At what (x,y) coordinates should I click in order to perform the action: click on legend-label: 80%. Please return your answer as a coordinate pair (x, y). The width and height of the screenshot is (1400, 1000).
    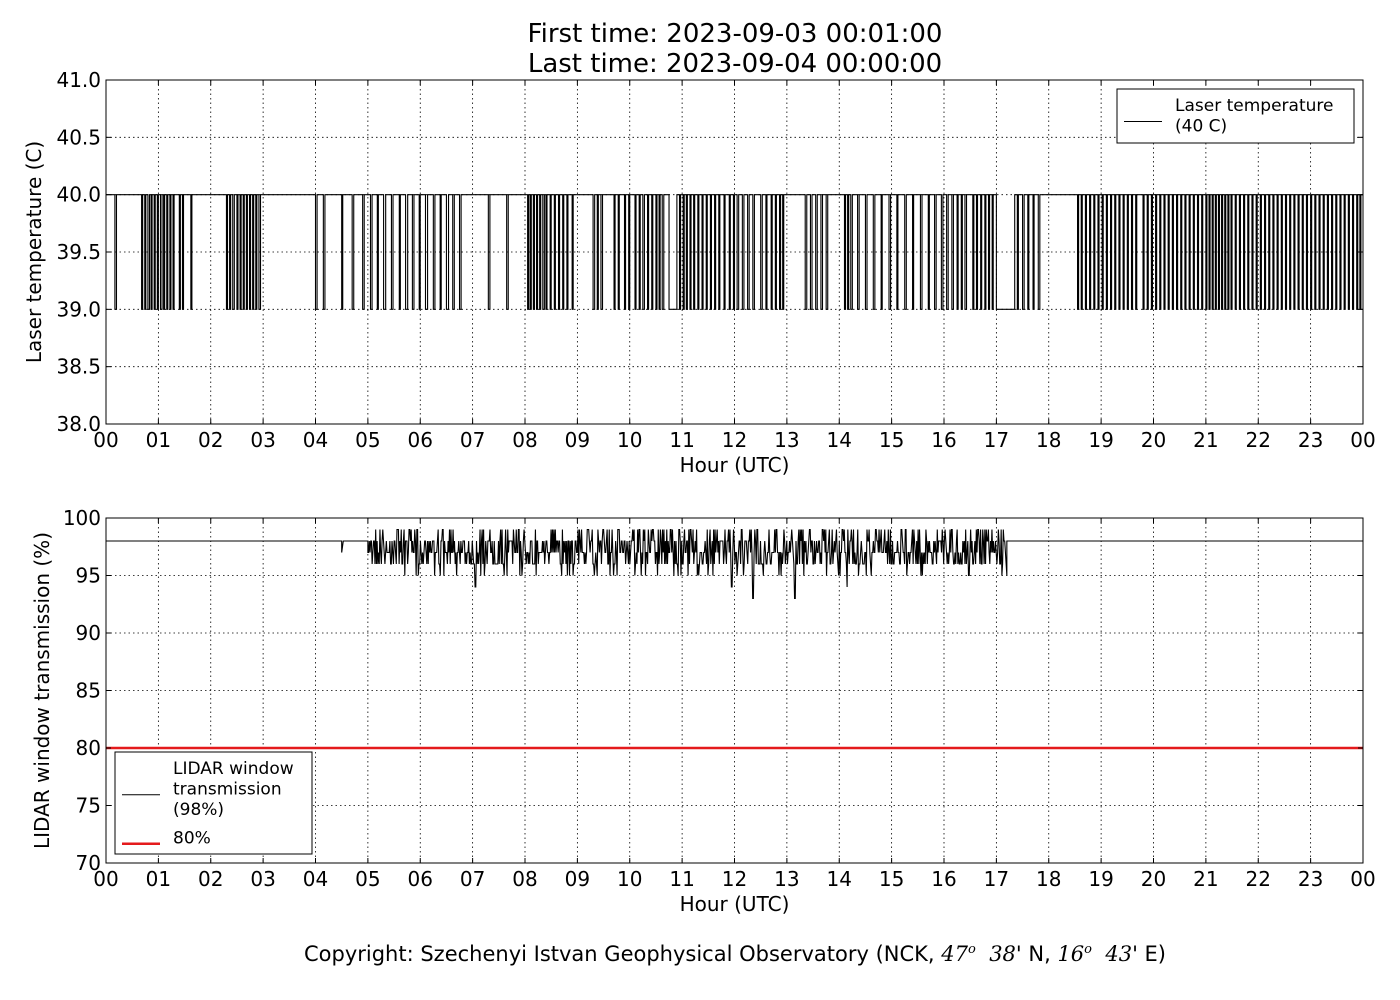
    Looking at the image, I should click on (192, 839).